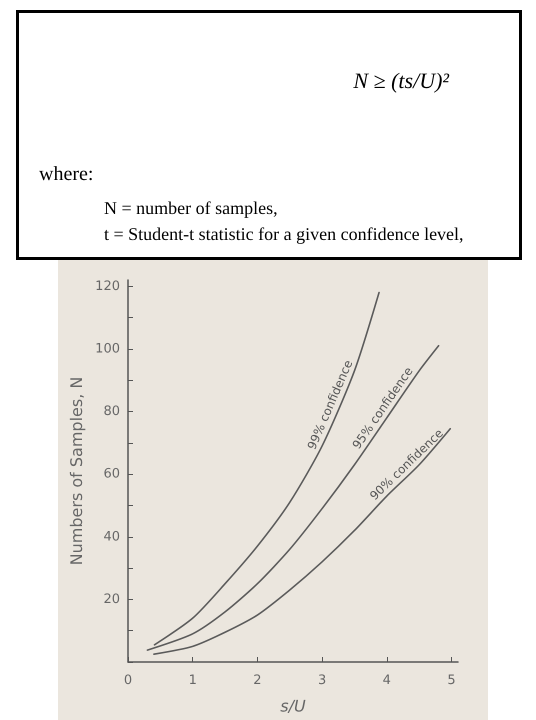 The image size is (536, 720). I want to click on y-tick-label: 100, so click(107, 348).